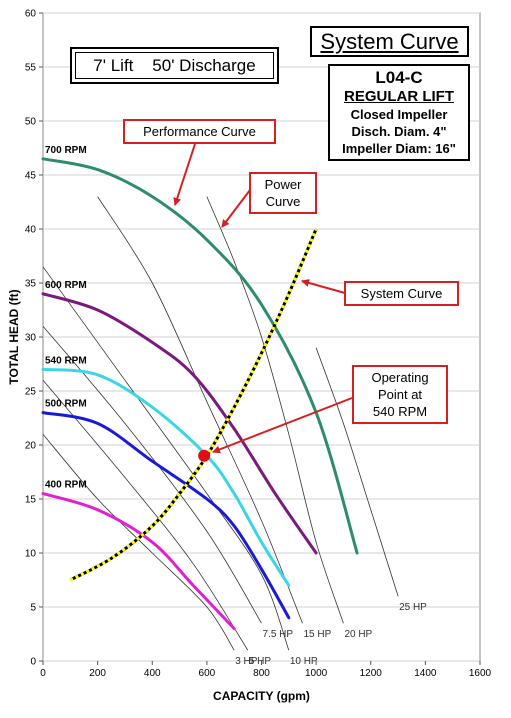 The width and height of the screenshot is (511, 718). What do you see at coordinates (261, 696) in the screenshot?
I see `x-axis-label: CAPACITY (gpm)` at bounding box center [261, 696].